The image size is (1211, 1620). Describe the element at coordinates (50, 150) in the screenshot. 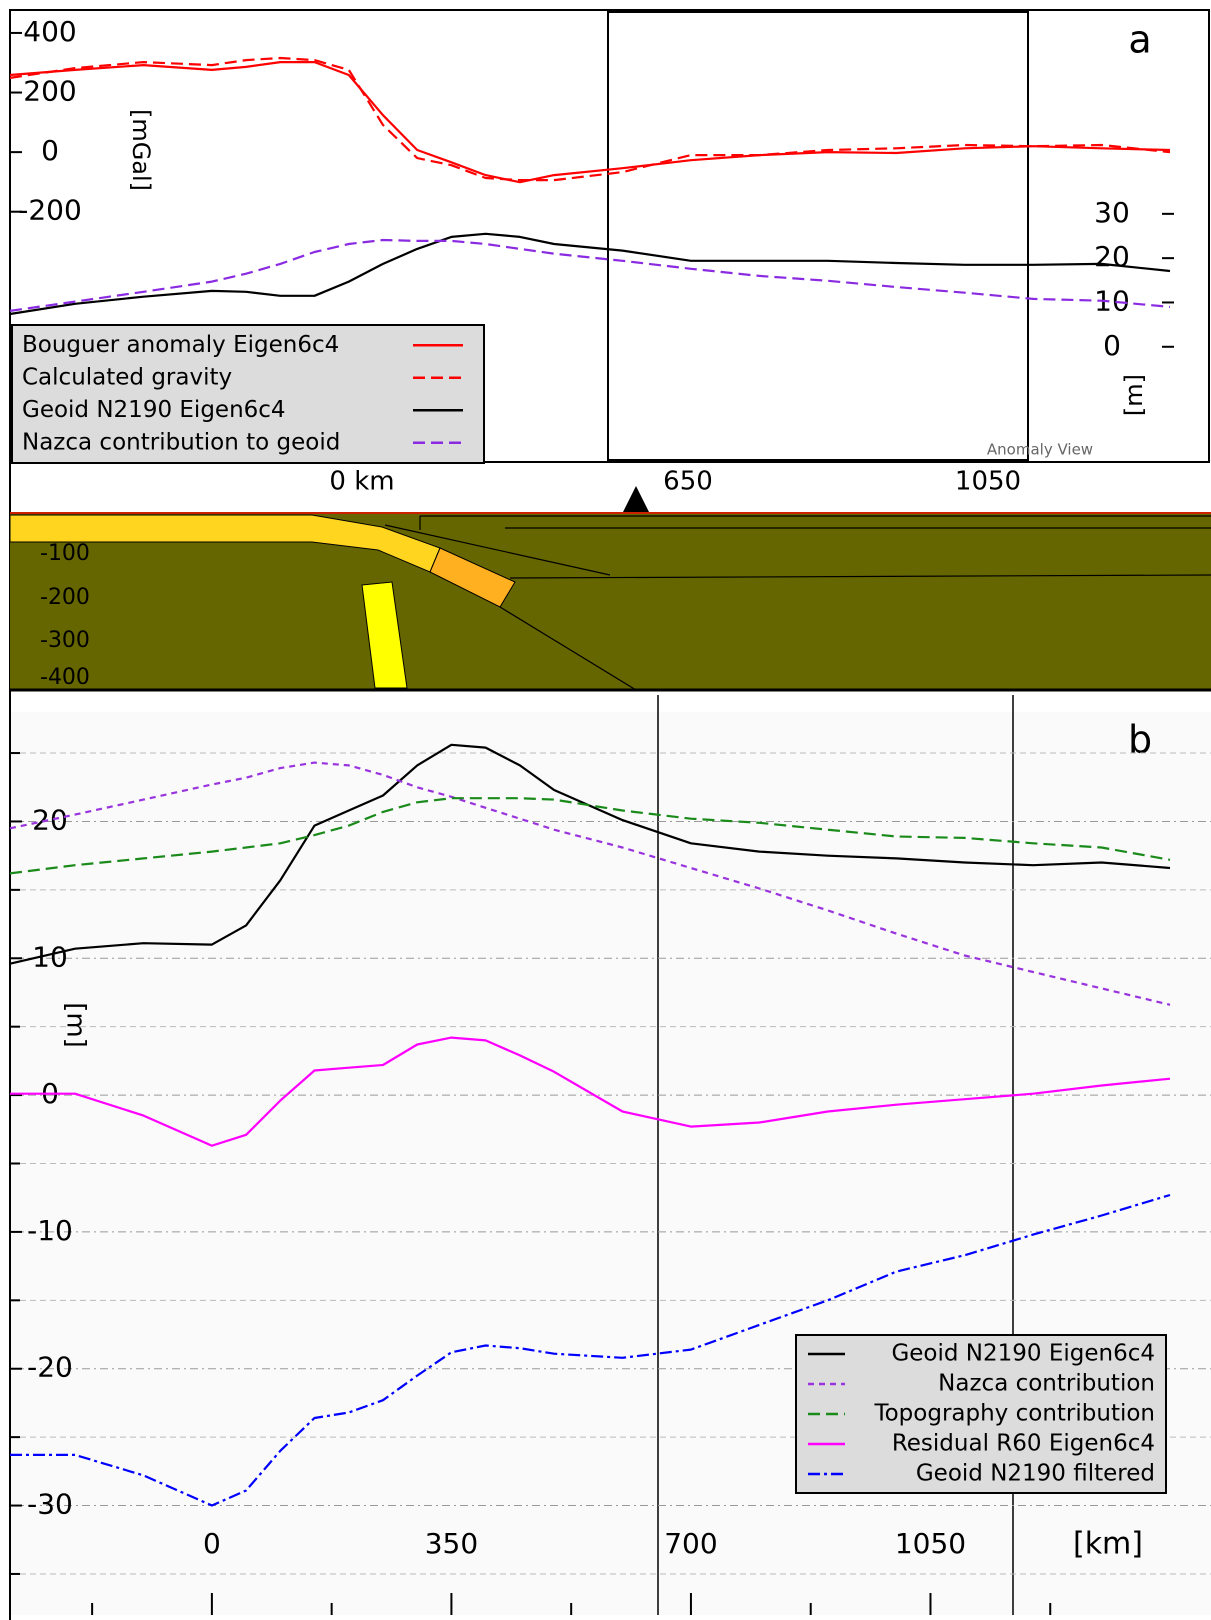

I see `y-tick-label: 0` at that location.